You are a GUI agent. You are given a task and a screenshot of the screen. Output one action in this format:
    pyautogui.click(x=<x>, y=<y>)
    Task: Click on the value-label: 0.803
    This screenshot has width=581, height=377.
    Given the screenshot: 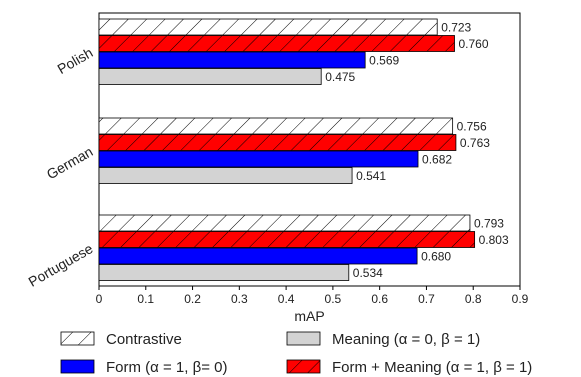 What is the action you would take?
    pyautogui.click(x=494, y=240)
    